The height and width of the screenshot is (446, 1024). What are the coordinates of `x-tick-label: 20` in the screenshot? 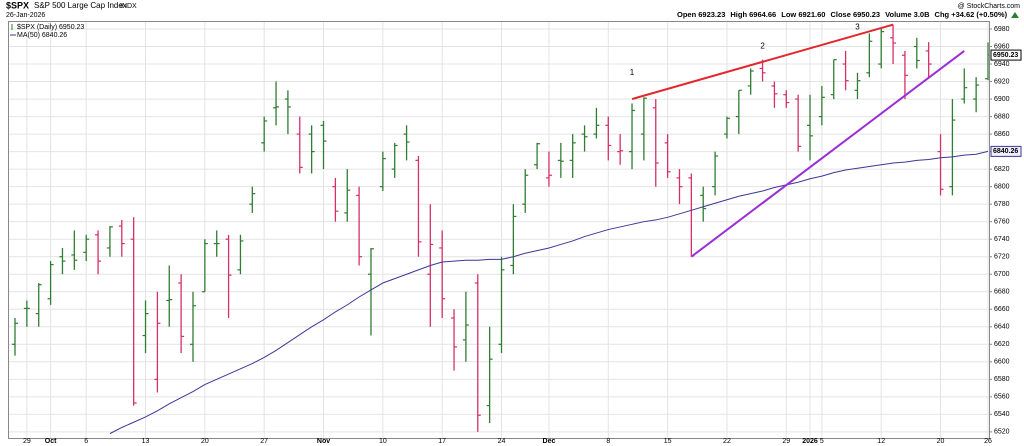 It's located at (205, 441).